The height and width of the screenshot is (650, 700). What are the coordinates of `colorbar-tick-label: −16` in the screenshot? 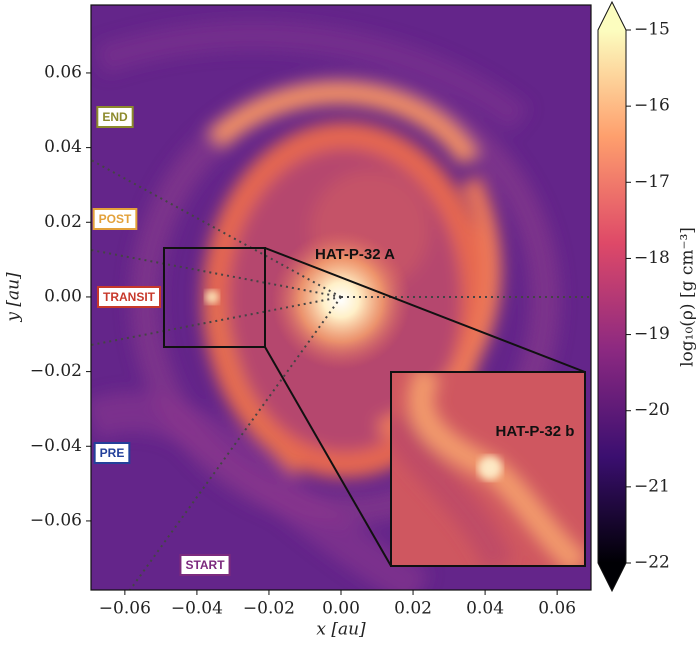 It's located at (652, 106).